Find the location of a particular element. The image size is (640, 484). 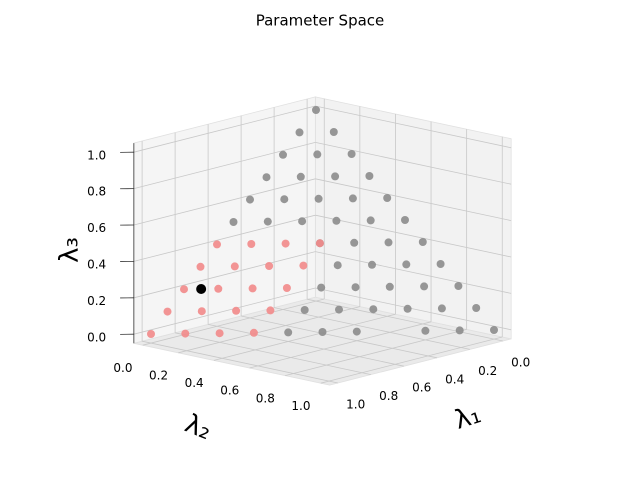

y-tick-label: 1.0 is located at coordinates (300, 406).